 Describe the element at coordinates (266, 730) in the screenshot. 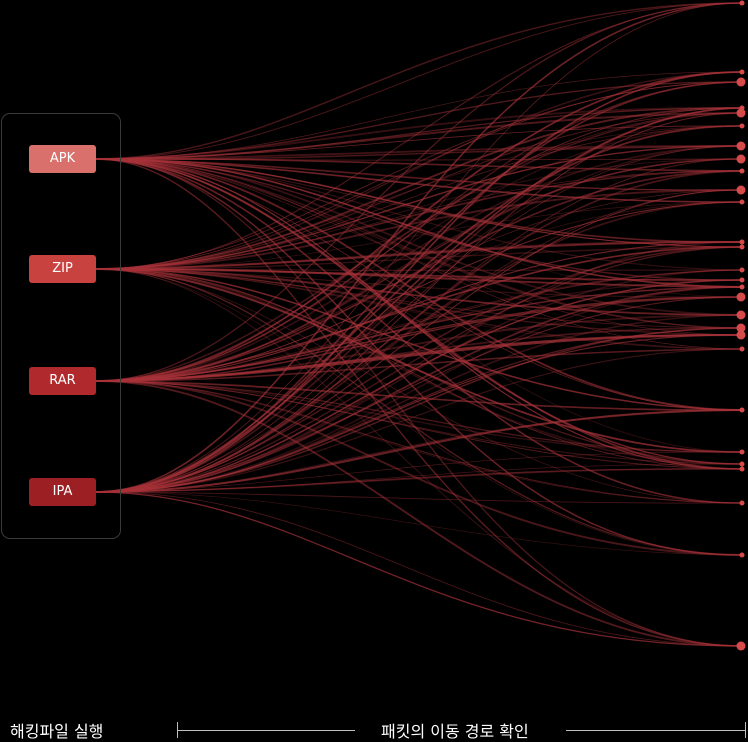

I see `bracket-line-left` at that location.